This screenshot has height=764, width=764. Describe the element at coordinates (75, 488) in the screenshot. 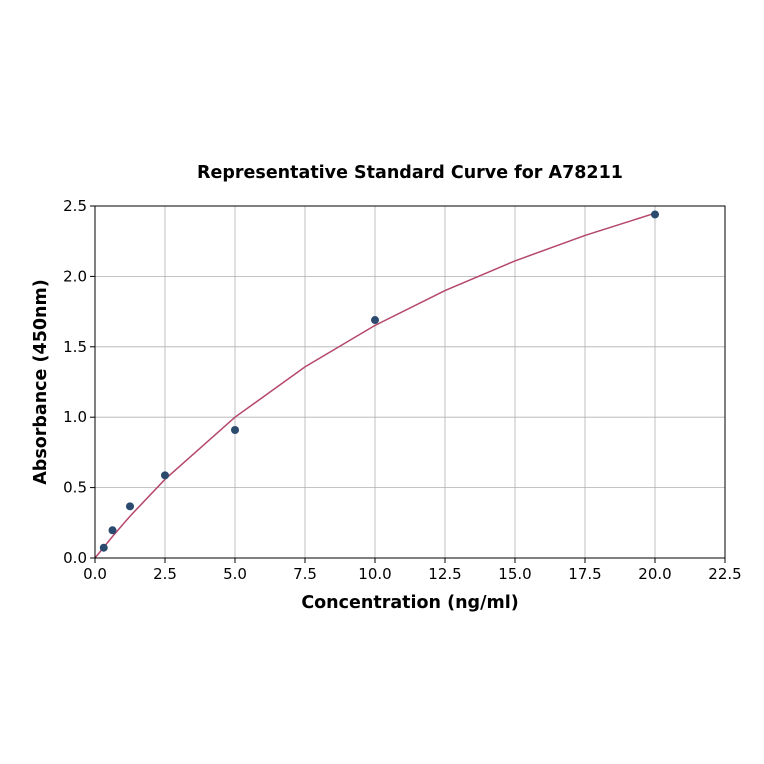

I see `y-tick-label: 0.5` at that location.